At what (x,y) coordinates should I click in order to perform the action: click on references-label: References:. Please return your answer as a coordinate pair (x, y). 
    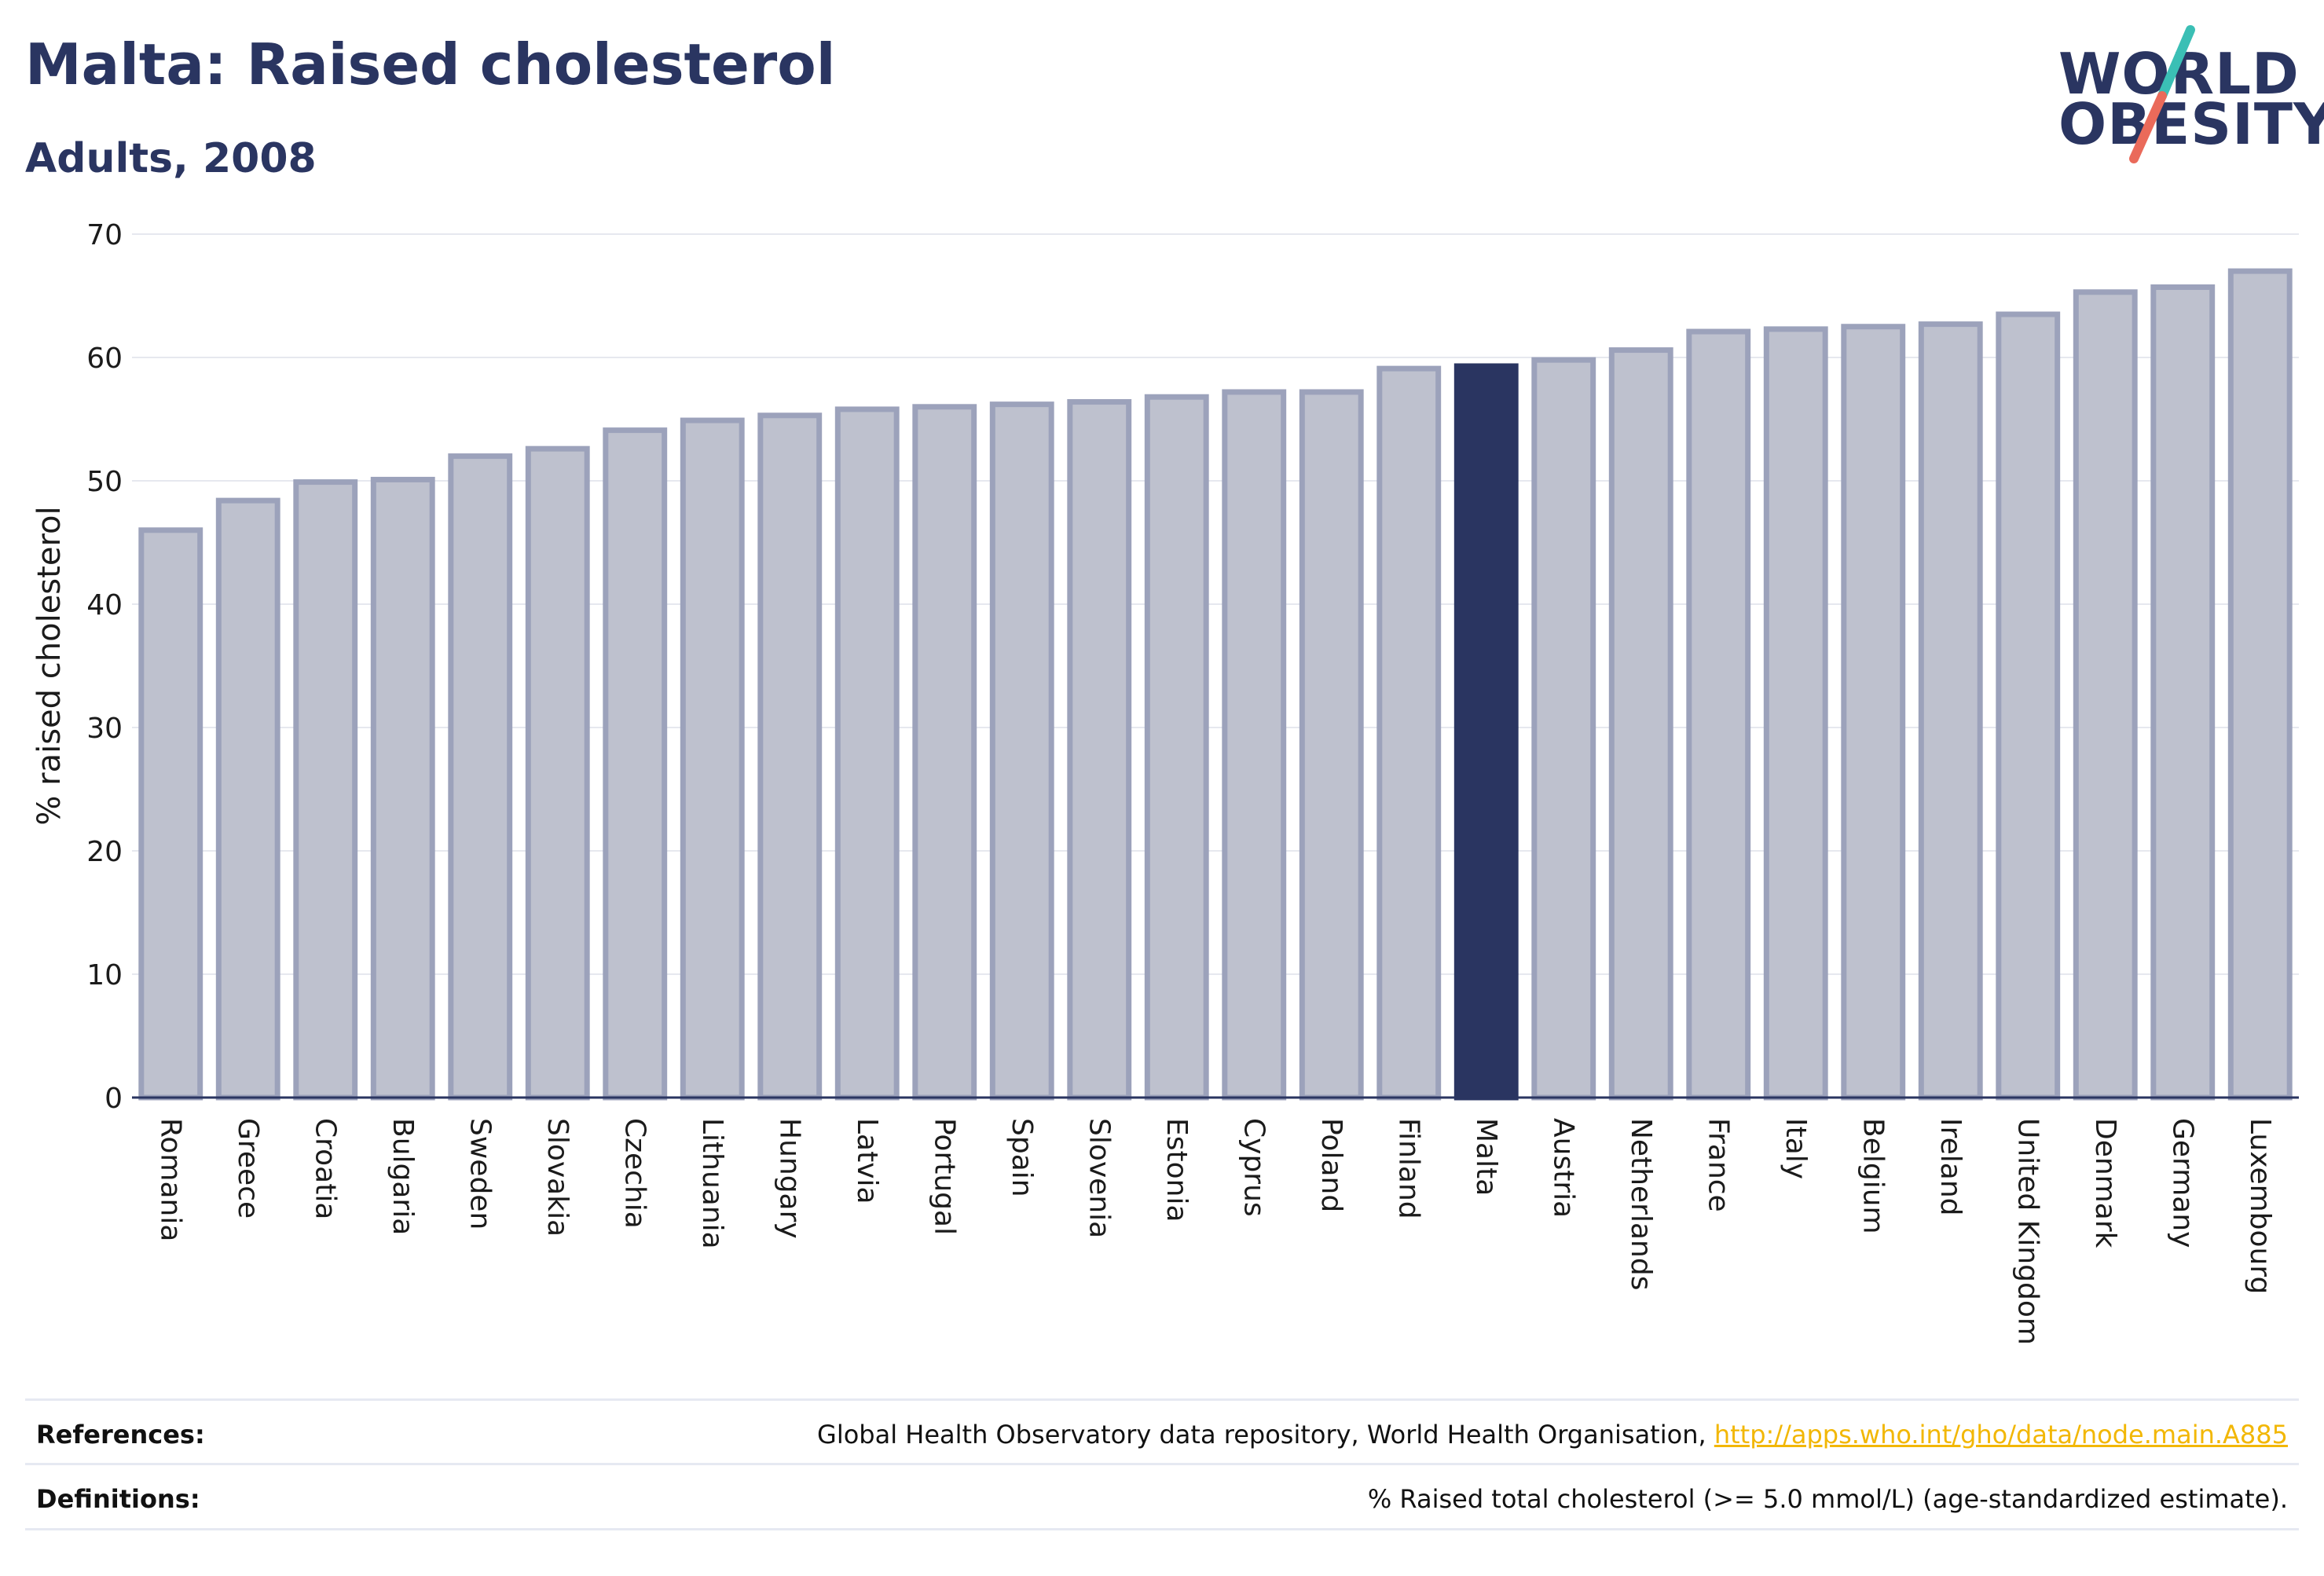
    Looking at the image, I should click on (120, 1435).